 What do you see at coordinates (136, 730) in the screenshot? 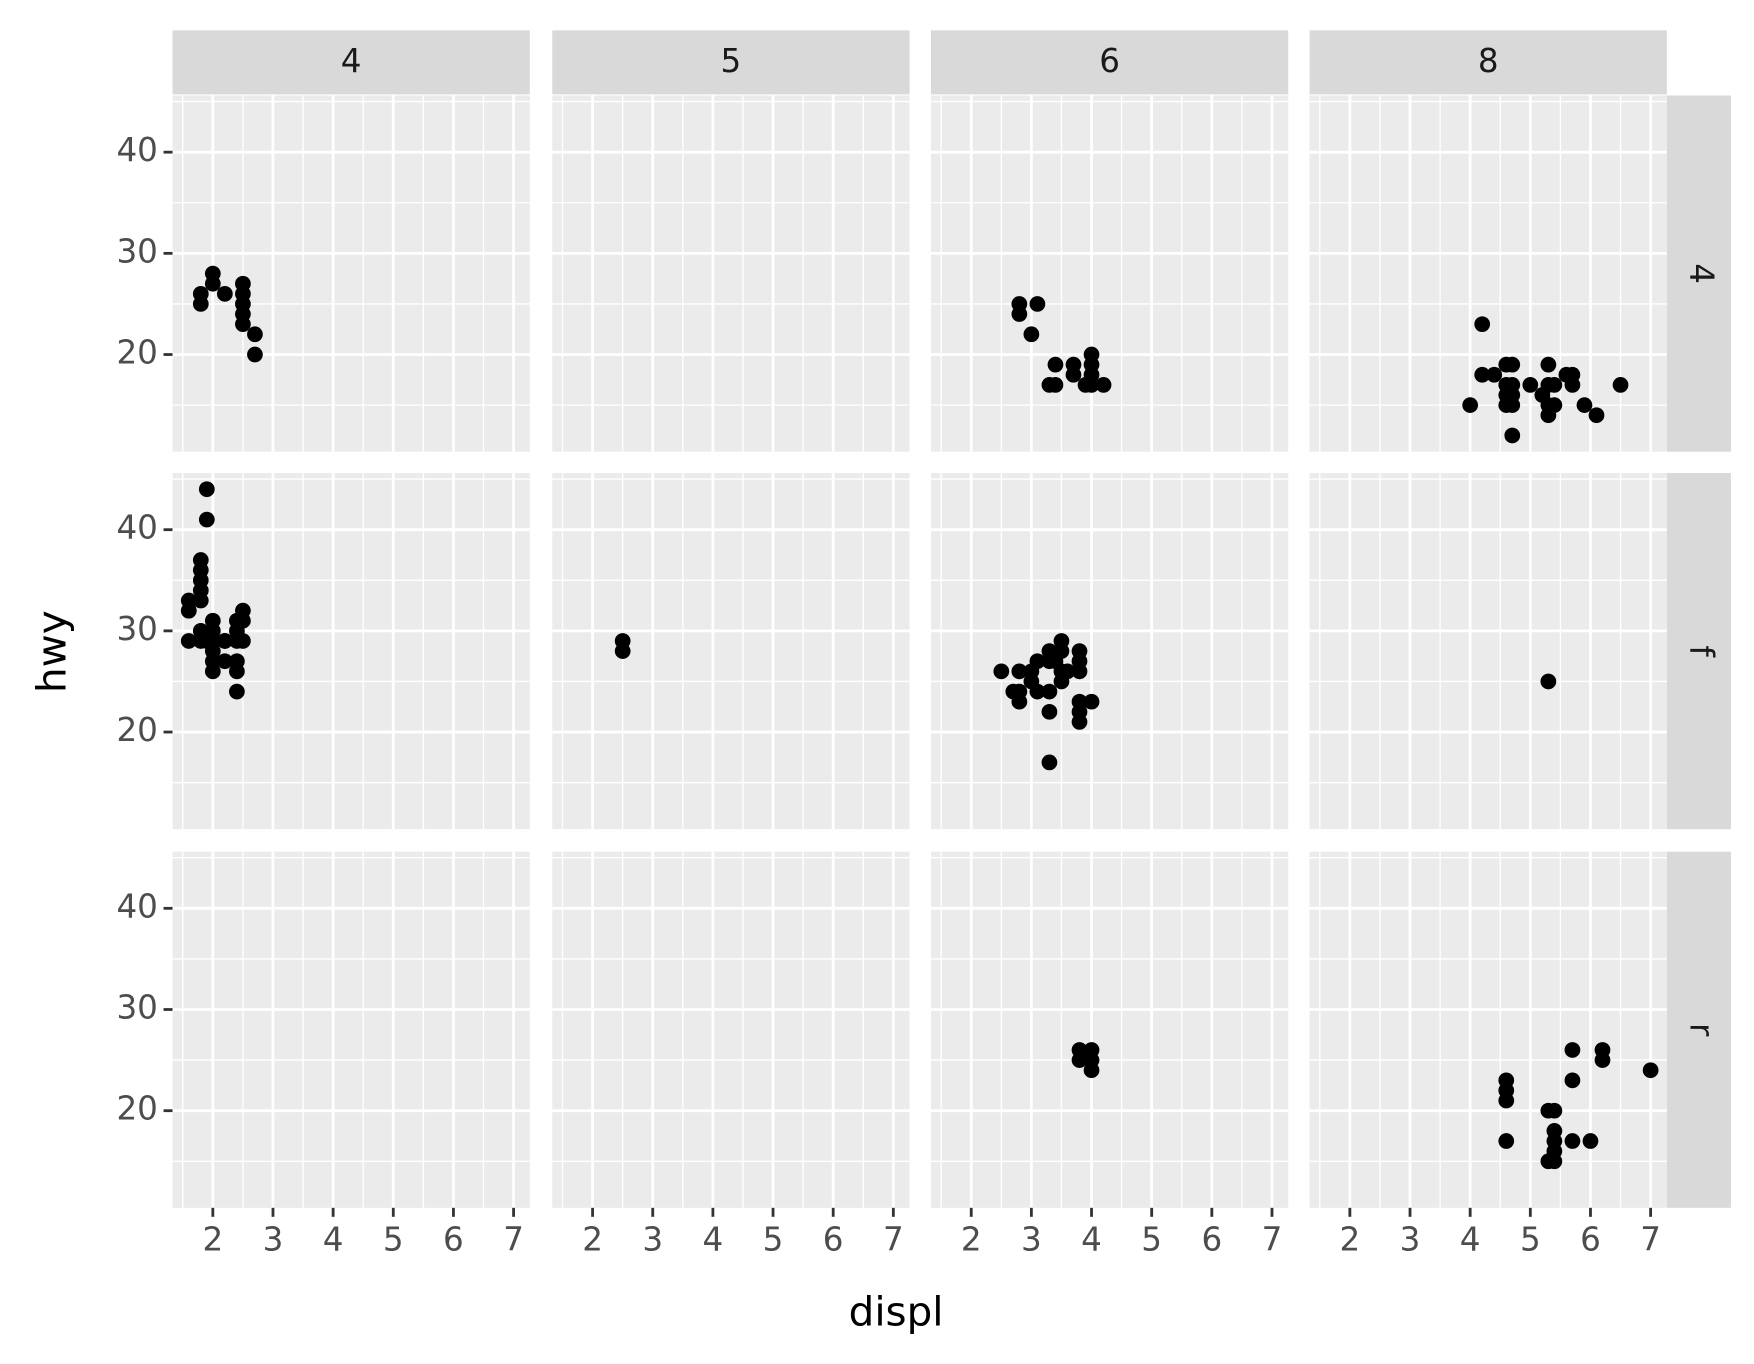
I see `y-tick-label: 20` at bounding box center [136, 730].